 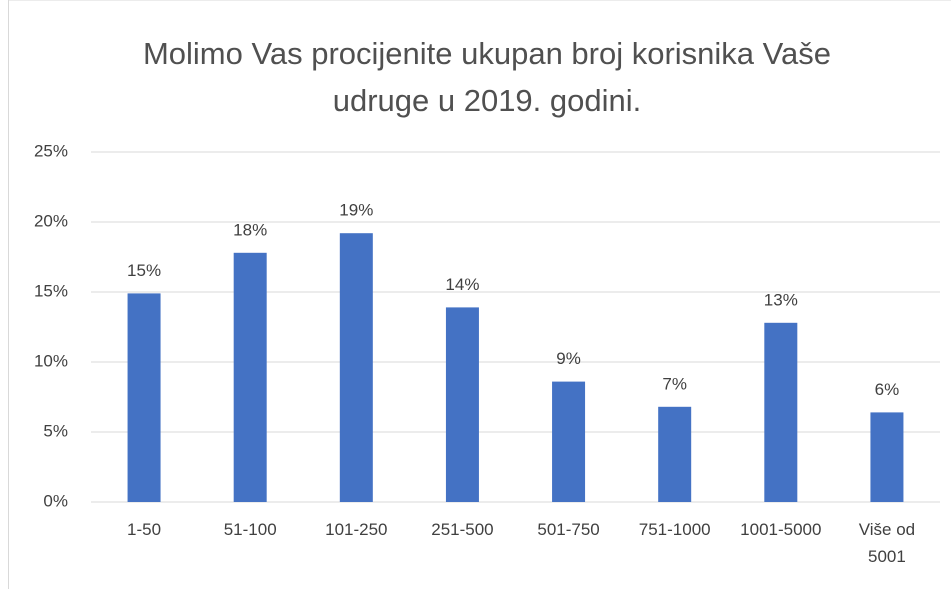 I want to click on x-tick-label: 51-100, so click(x=250, y=529).